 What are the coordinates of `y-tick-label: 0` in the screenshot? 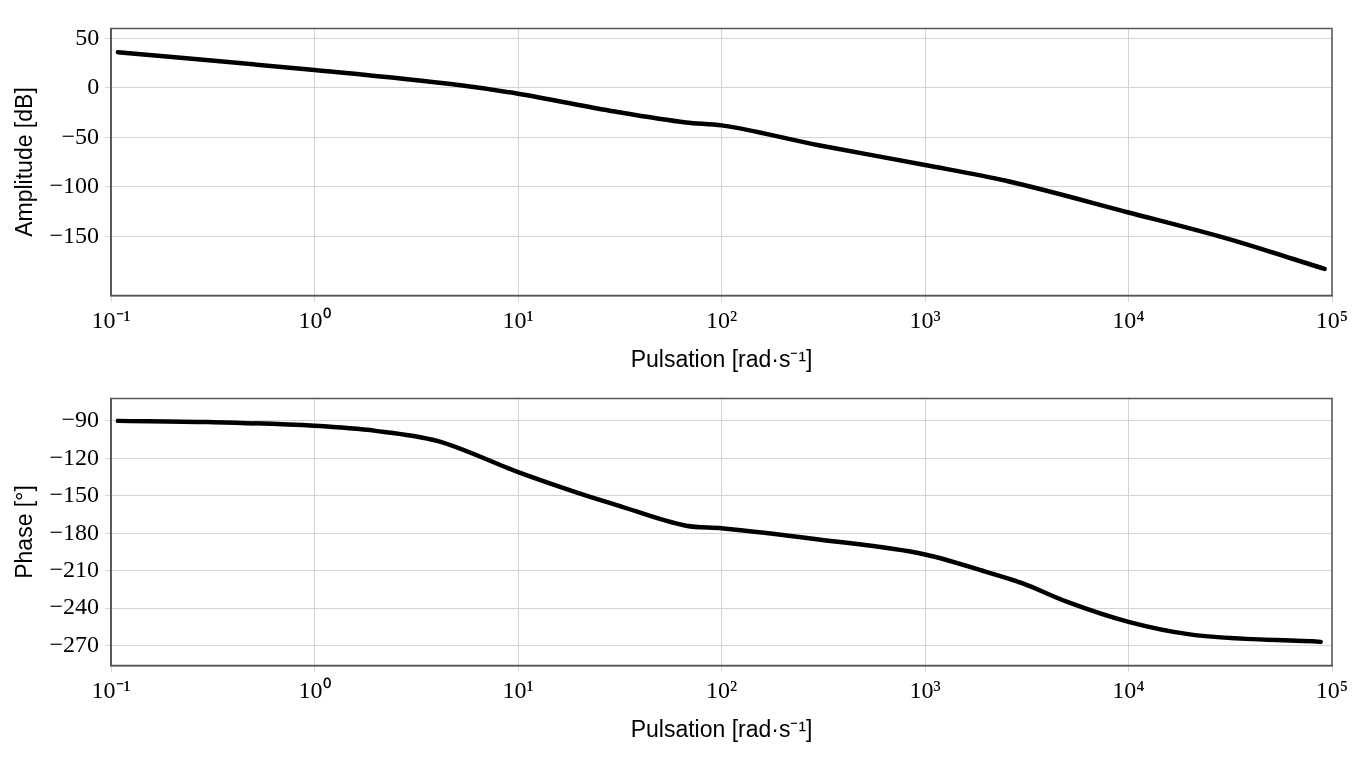 It's located at (93, 86).